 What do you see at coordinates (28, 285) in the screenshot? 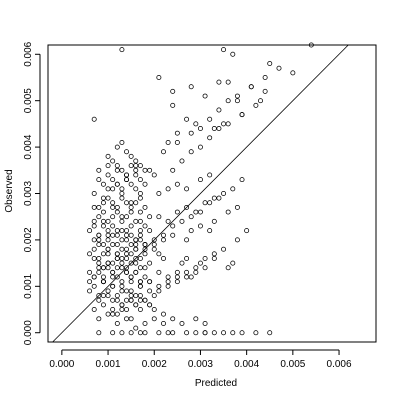
I see `y-tick-label: 0.001` at bounding box center [28, 285].